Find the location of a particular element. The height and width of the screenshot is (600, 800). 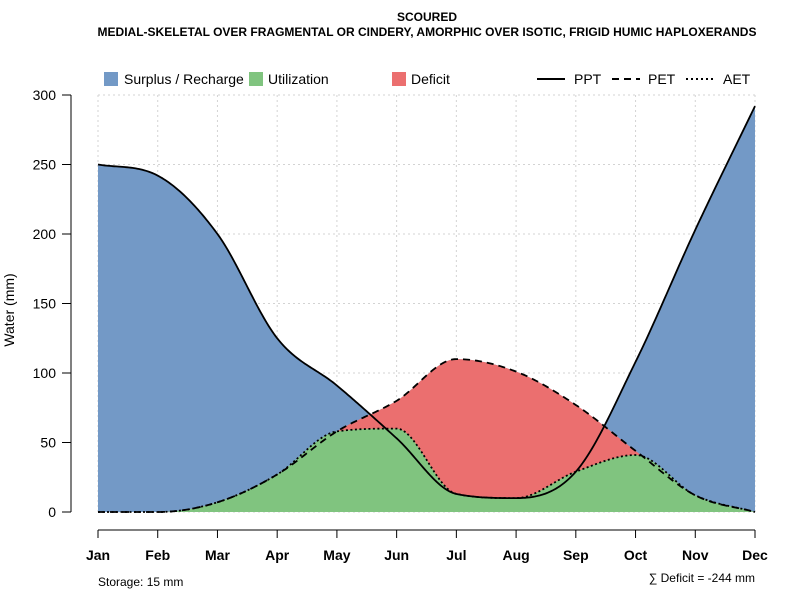

x-tick-label-oct: Oct is located at coordinates (636, 555).